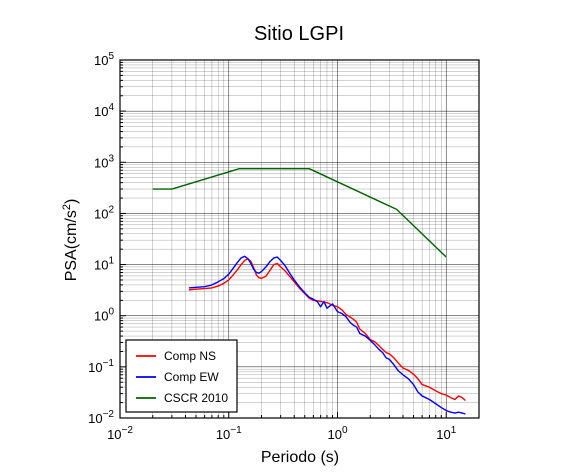 The height and width of the screenshot is (475, 586). I want to click on y-tick-label: 10⁻², so click(101, 417).